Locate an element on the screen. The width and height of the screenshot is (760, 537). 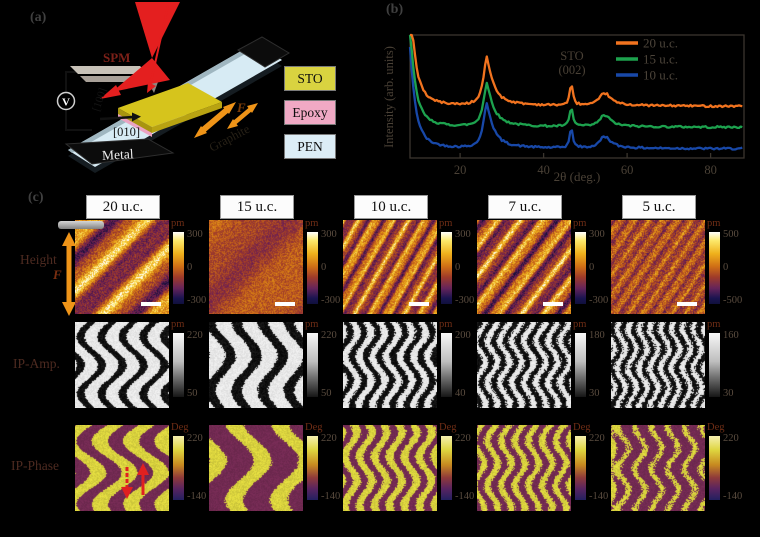
column-header-label: 10 u.c. is located at coordinates (391, 206).